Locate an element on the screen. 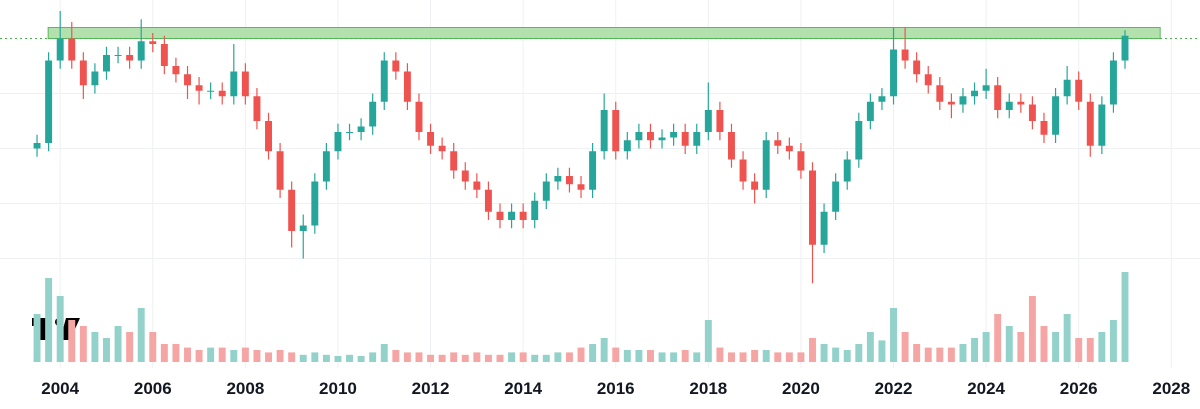 The image size is (1200, 409). x-tick-label: 2026 is located at coordinates (1079, 388).